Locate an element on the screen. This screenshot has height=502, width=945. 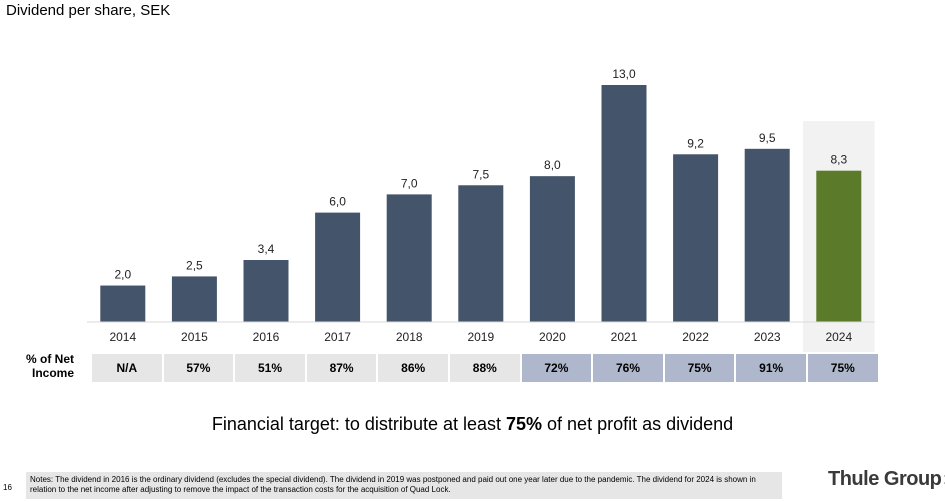
bar-2020 is located at coordinates (552, 249).